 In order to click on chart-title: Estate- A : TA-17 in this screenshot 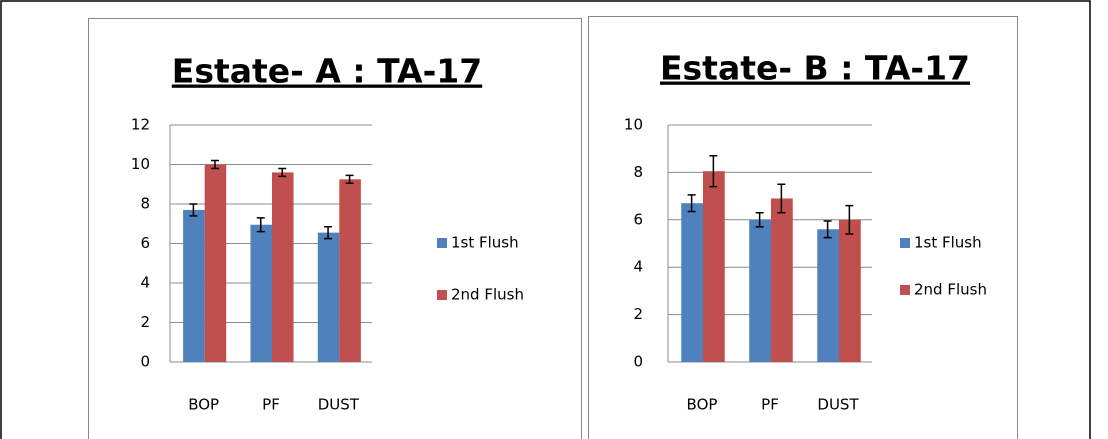, I will do `click(327, 71)`.